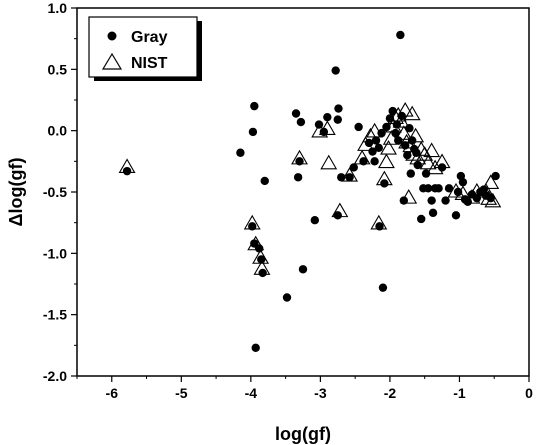  Describe the element at coordinates (149, 37) in the screenshot. I see `legend-gray-label: Gray` at that location.